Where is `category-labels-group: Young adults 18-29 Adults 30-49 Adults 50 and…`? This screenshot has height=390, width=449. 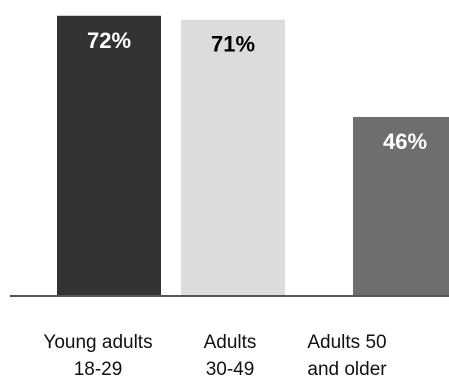
category-labels-group: Young adults 18-29 Adults 30-49 Adults 50 and… is located at coordinates (215, 356).